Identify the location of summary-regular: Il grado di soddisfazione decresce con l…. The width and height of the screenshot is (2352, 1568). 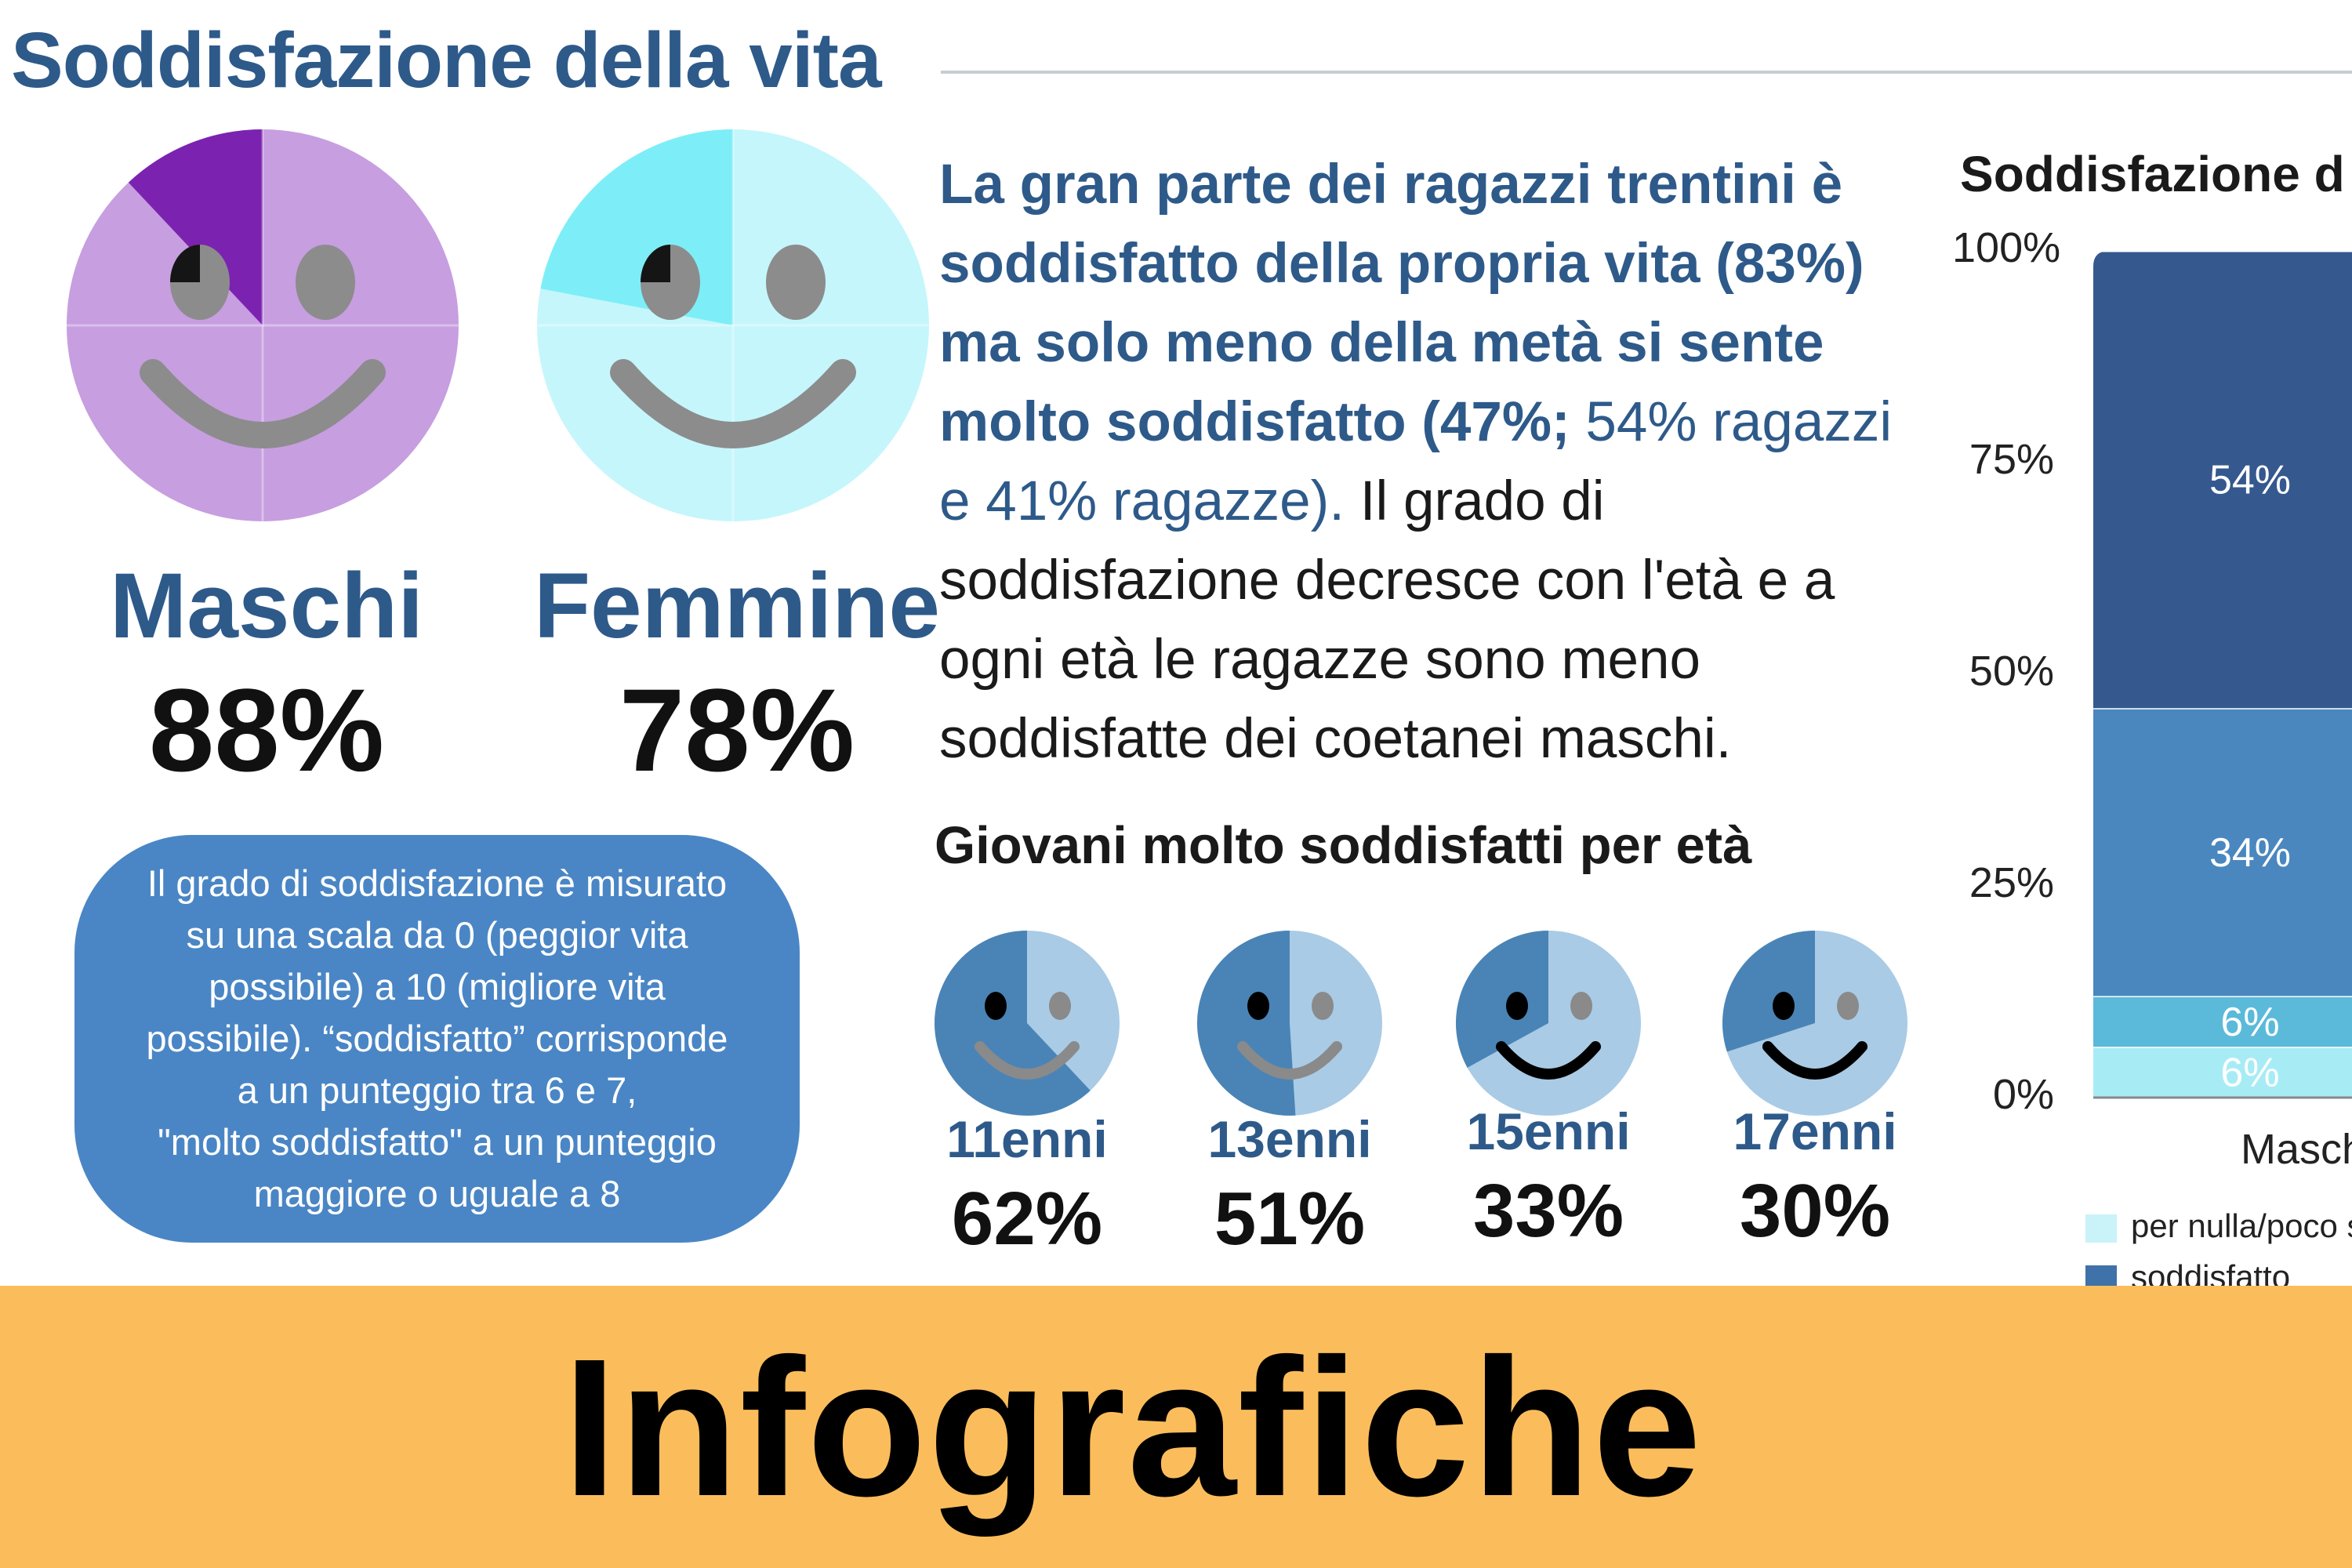
(1387, 620).